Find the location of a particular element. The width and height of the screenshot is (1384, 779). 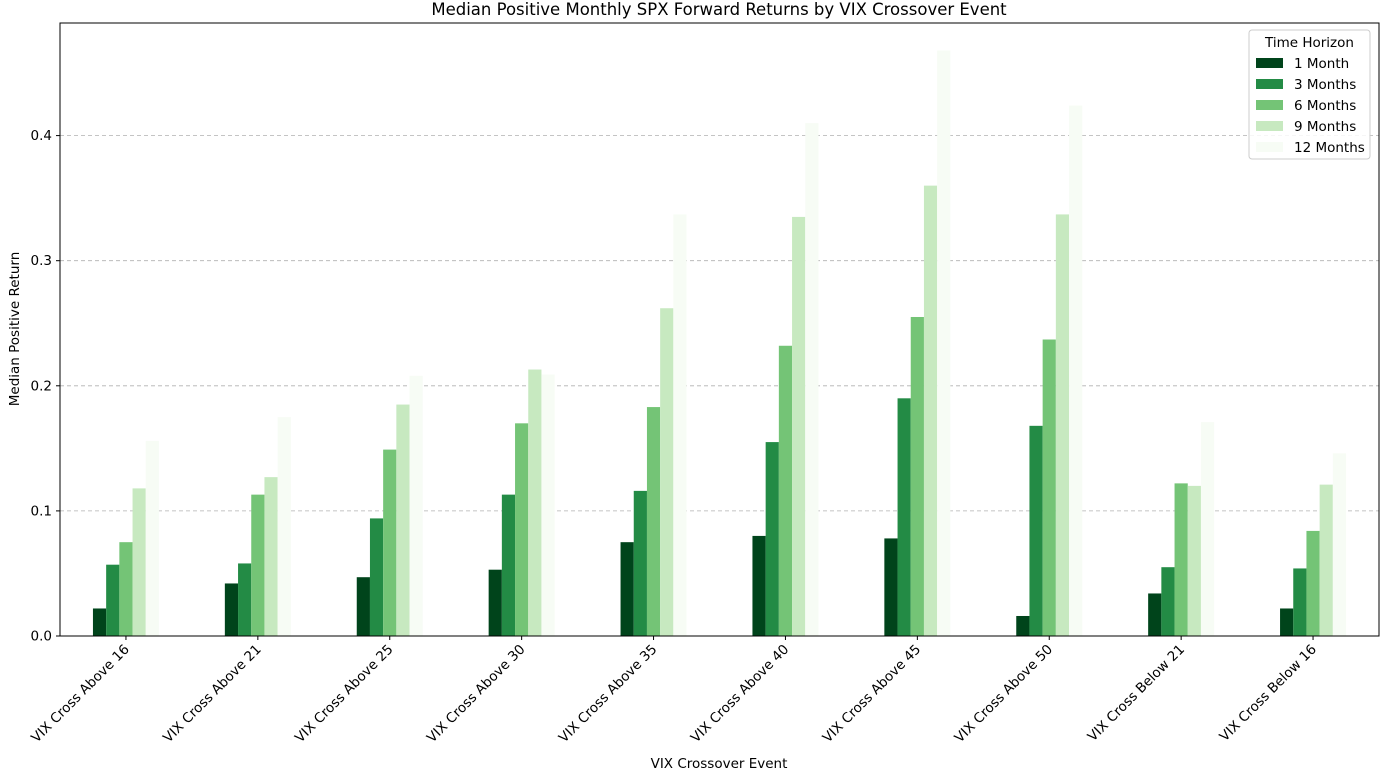

x-tick-label: VIX Cross Above 21 is located at coordinates (212, 694).